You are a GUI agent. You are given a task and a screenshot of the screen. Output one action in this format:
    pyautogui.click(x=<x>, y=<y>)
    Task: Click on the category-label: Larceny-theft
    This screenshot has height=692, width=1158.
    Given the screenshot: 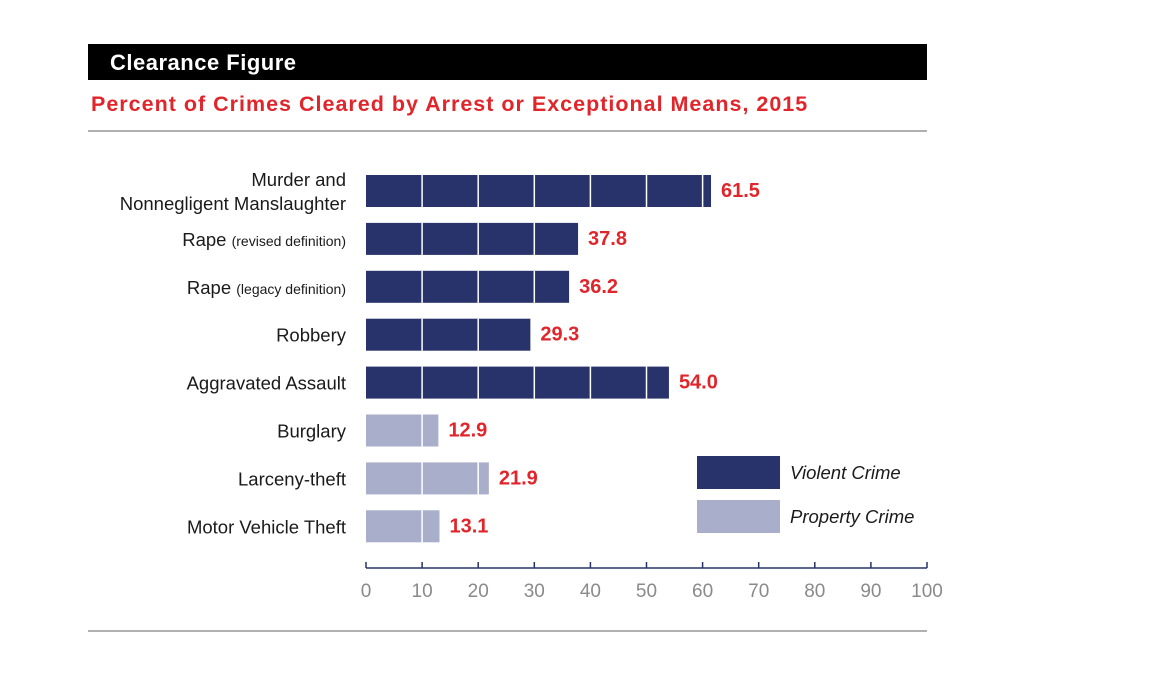 What is the action you would take?
    pyautogui.click(x=292, y=478)
    